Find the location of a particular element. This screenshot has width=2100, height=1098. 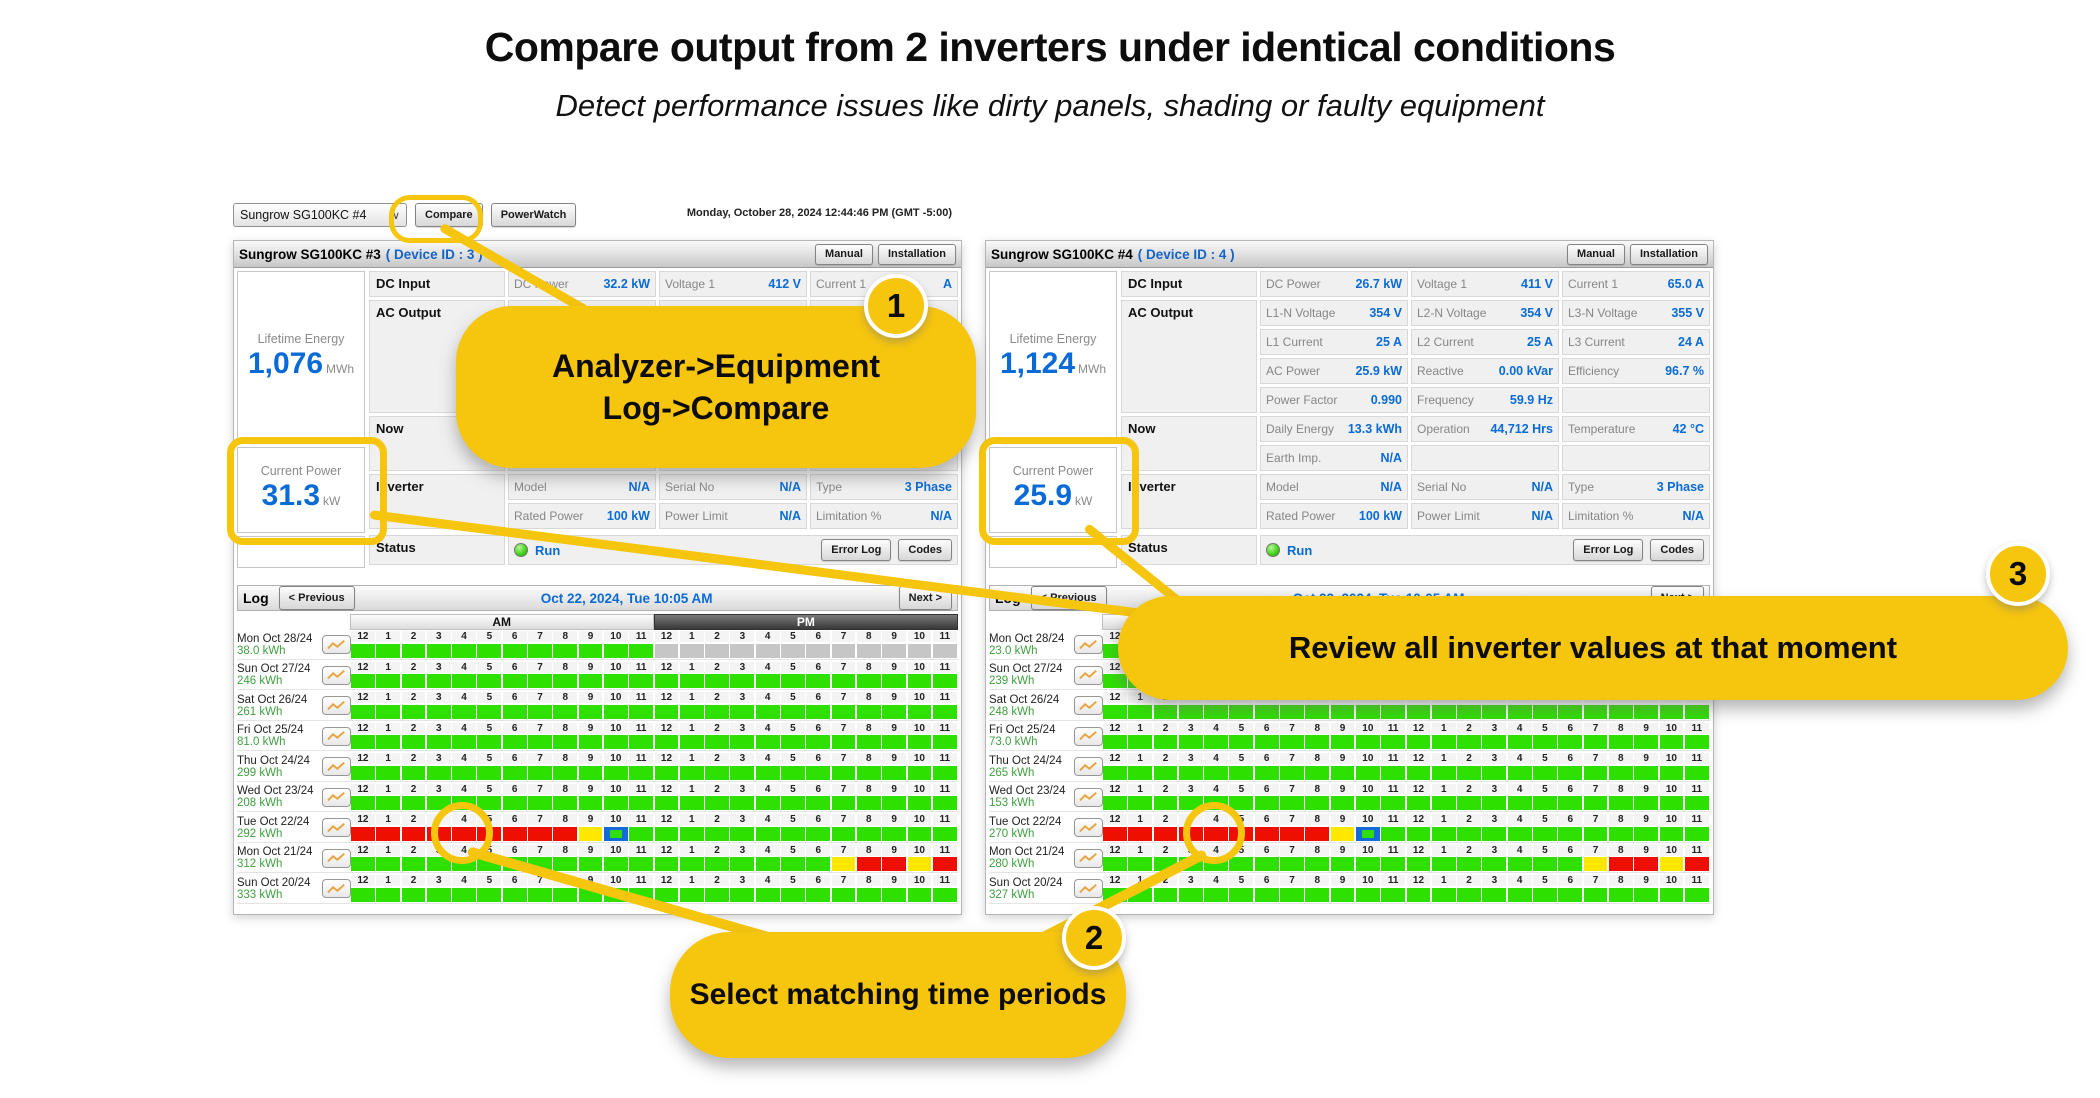

powerwatch-button: PowerWatch is located at coordinates (533, 215).